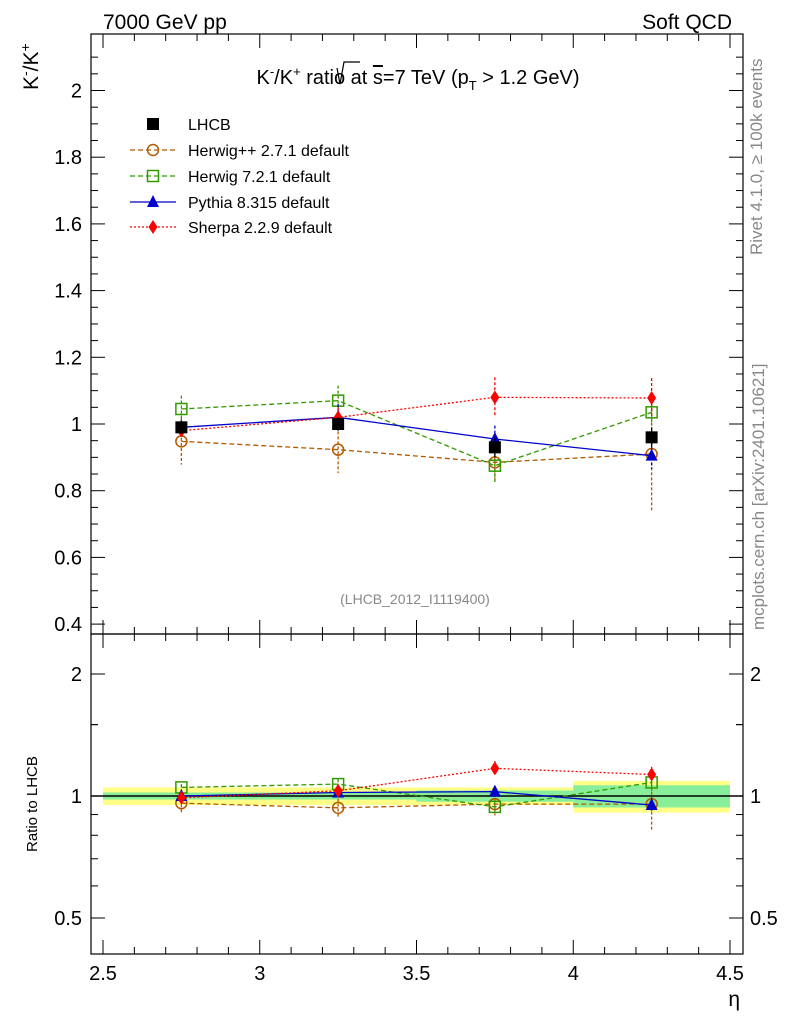  I want to click on plot-title: K-/K+ ratio at s=7 TeV (pT > 1.2 GeV), so click(417, 78).